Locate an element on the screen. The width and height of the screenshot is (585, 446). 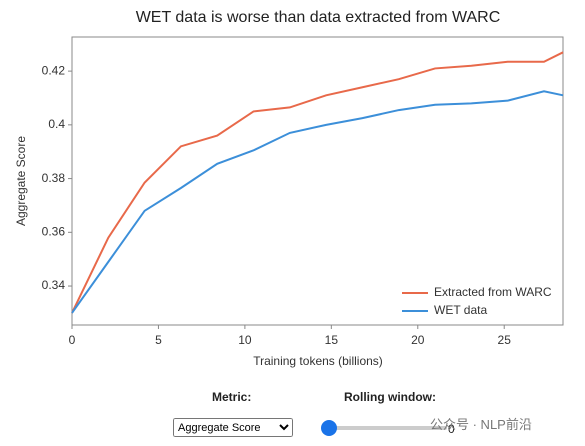
x-tick-label: 15 is located at coordinates (332, 340).